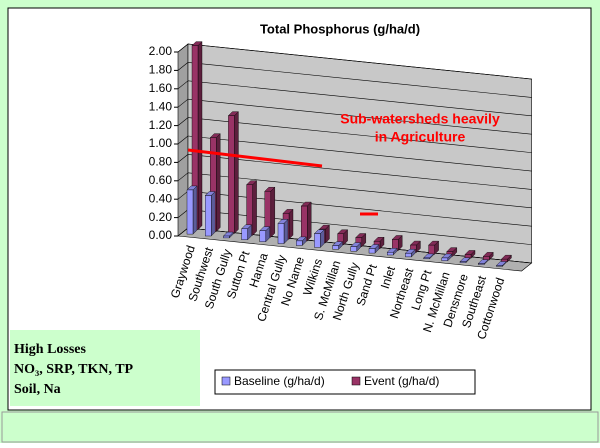 The width and height of the screenshot is (600, 448). Describe the element at coordinates (300, 427) in the screenshot. I see `bottom-panel` at that location.